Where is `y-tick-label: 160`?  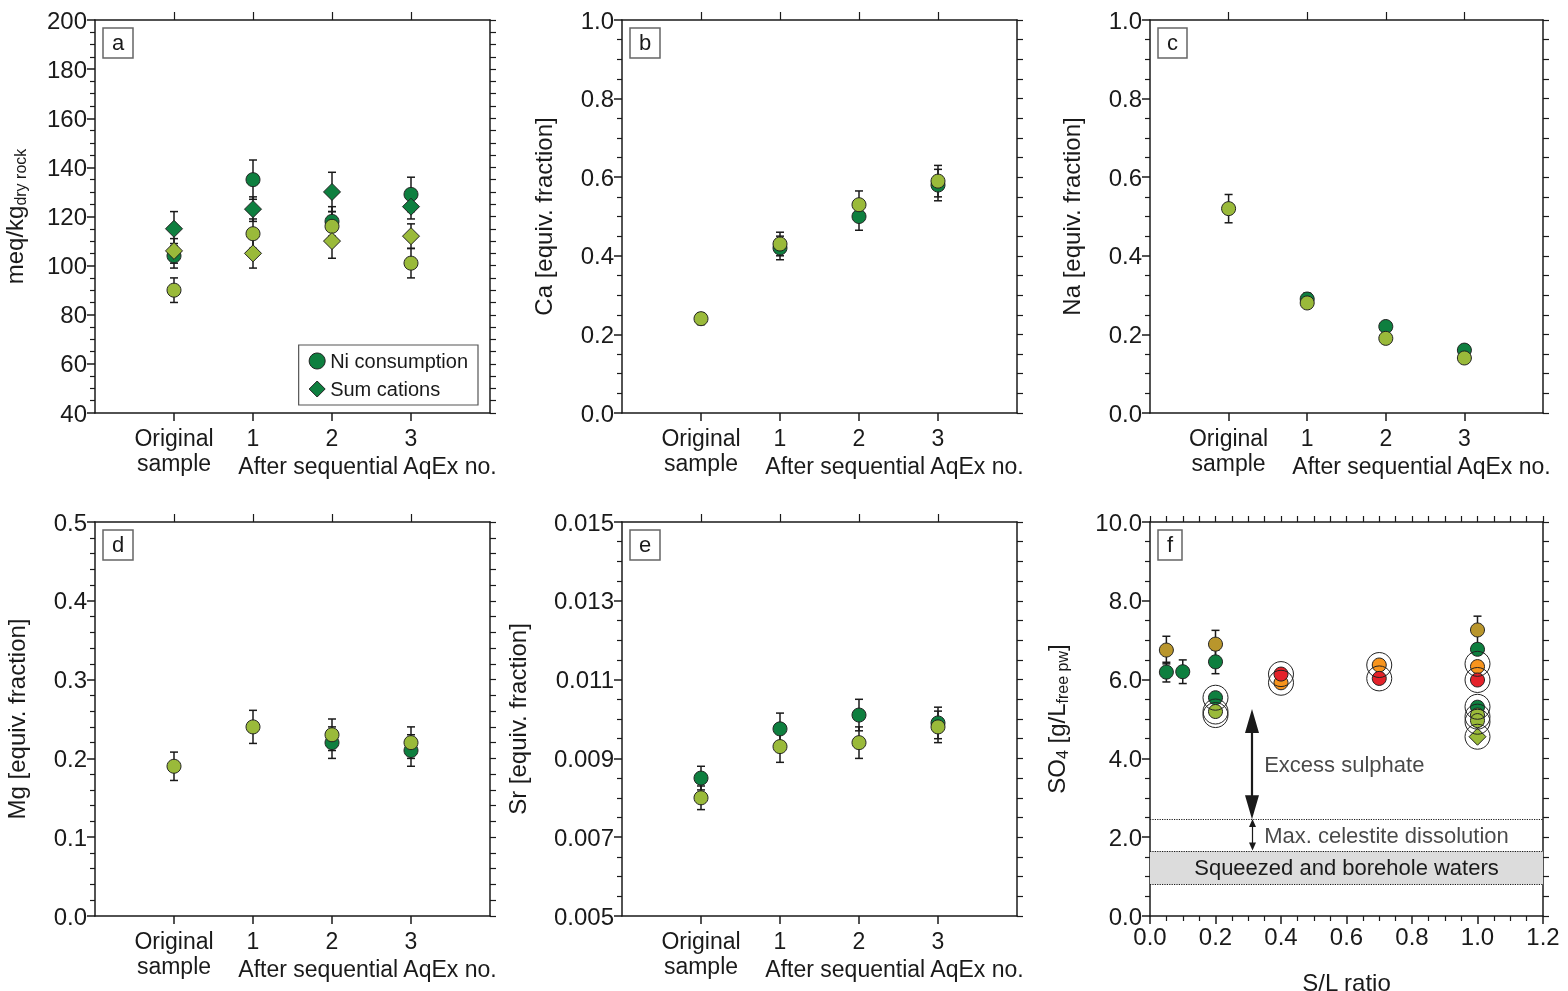 y-tick-label: 160 is located at coordinates (66, 118).